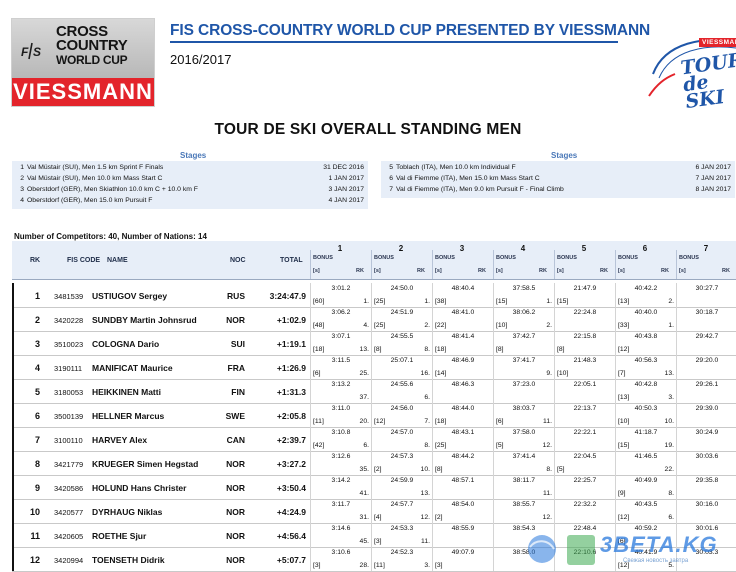 Image resolution: width=736 pixels, height=572 pixels. Describe the element at coordinates (463, 432) in the screenshot. I see `stage-time: 48:43.1` at that location.